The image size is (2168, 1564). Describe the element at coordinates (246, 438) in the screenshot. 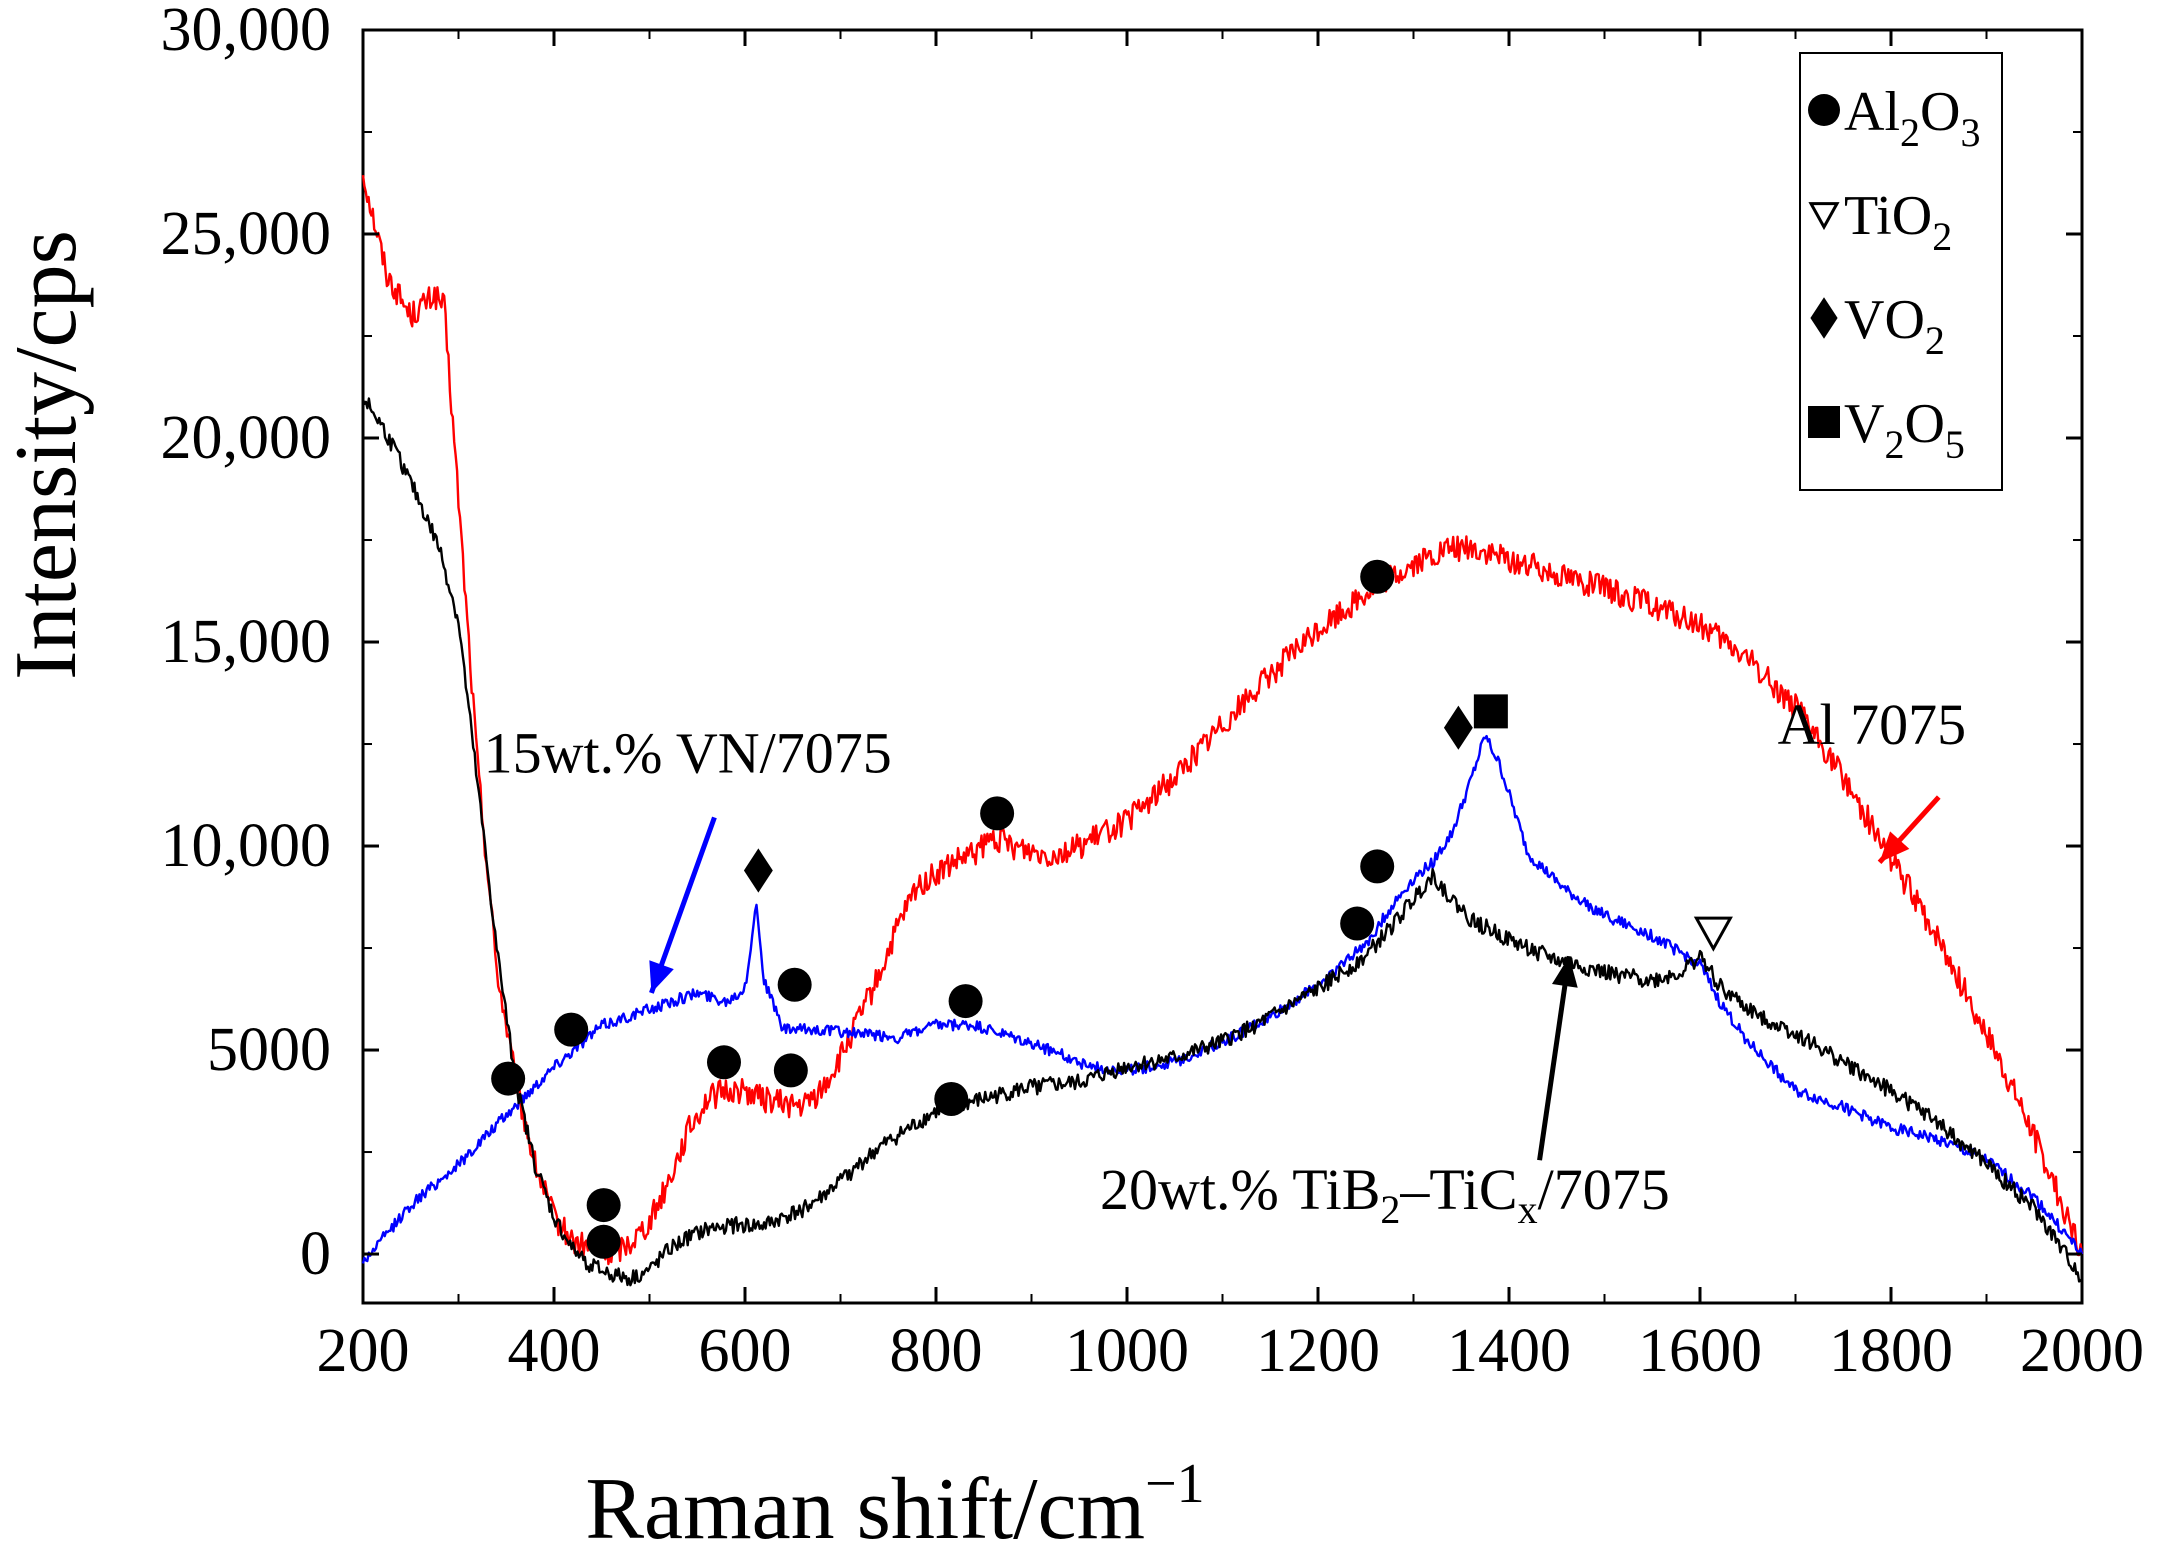

I see `y-tick-label: 20,000` at that location.